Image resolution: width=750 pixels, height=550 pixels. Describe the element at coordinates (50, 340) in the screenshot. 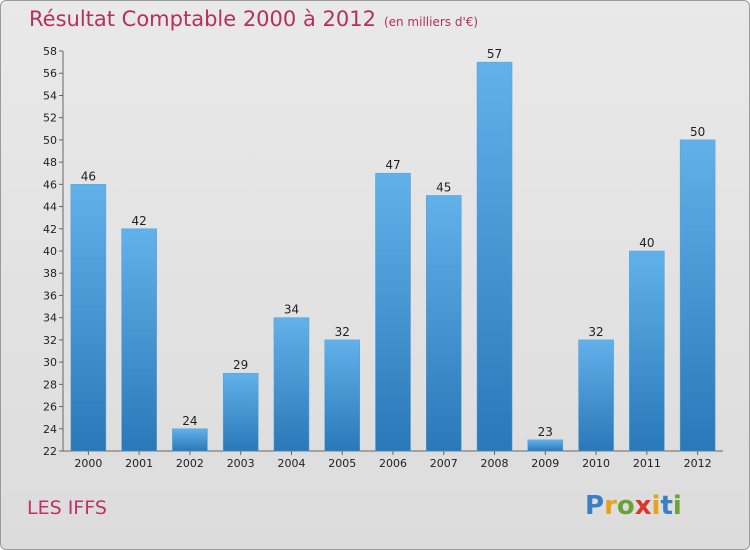

I see `y-tick-label: 32` at that location.